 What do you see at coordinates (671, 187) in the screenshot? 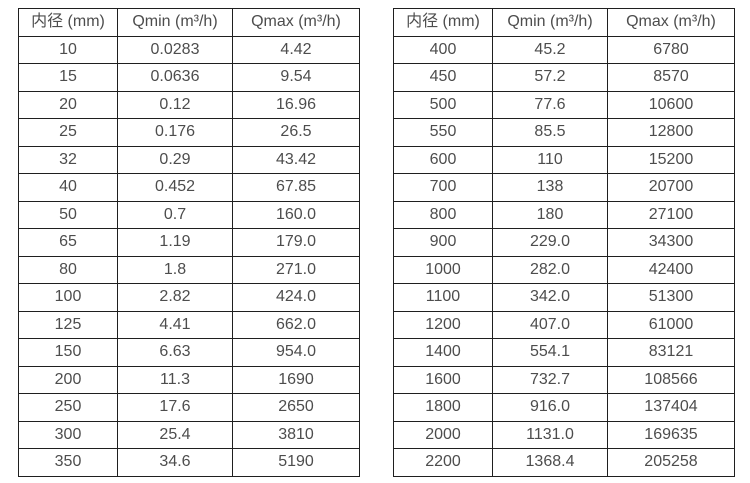
I see `table-cell: 20700` at bounding box center [671, 187].